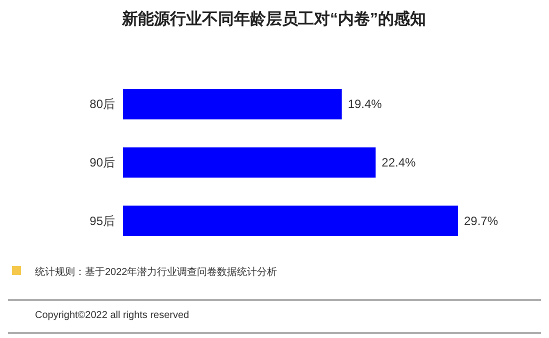 The image size is (549, 338). Describe the element at coordinates (102, 221) in the screenshot. I see `y-tick-label: 95后` at that location.